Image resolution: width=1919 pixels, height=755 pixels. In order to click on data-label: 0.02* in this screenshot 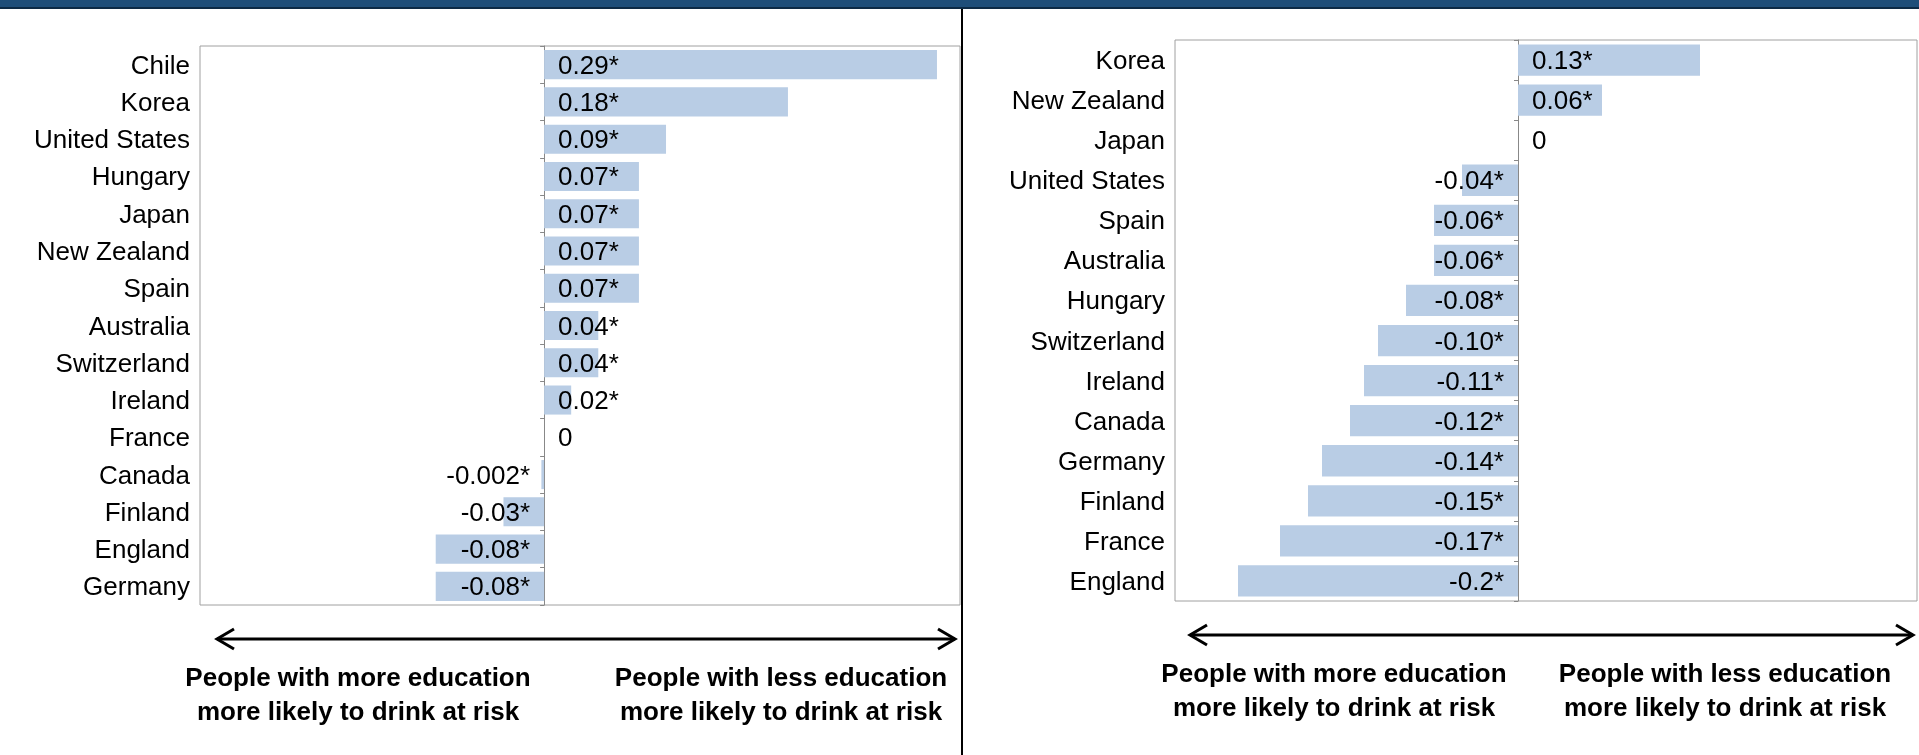, I will do `click(588, 400)`.